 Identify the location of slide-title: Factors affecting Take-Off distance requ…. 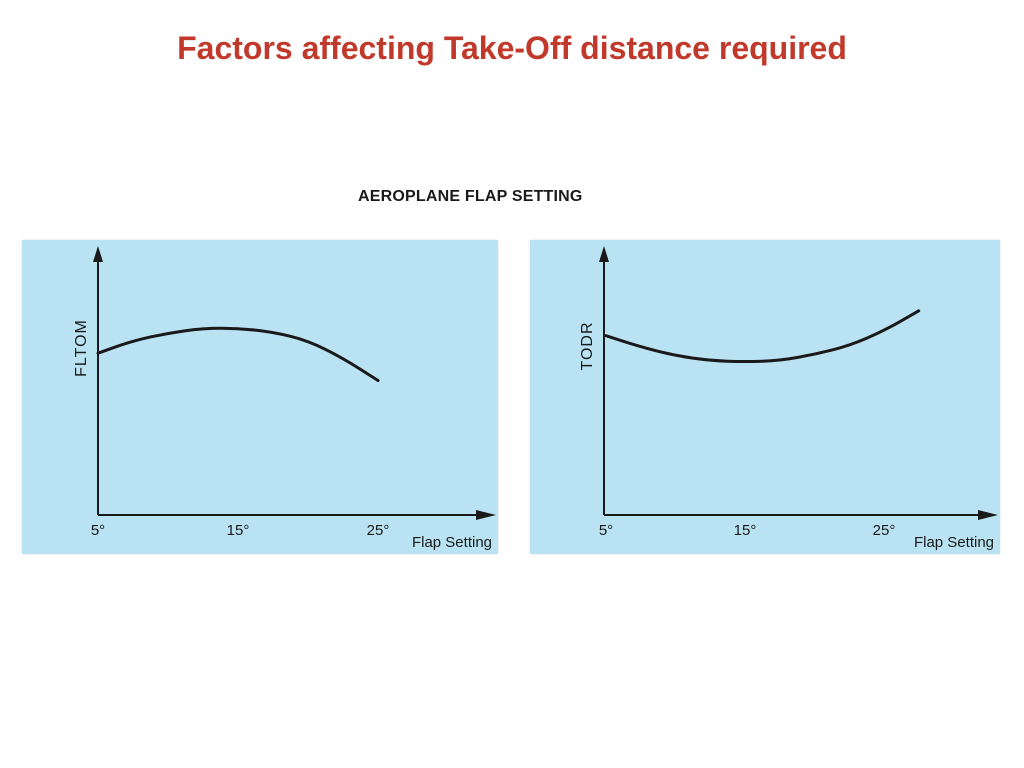
(512, 48).